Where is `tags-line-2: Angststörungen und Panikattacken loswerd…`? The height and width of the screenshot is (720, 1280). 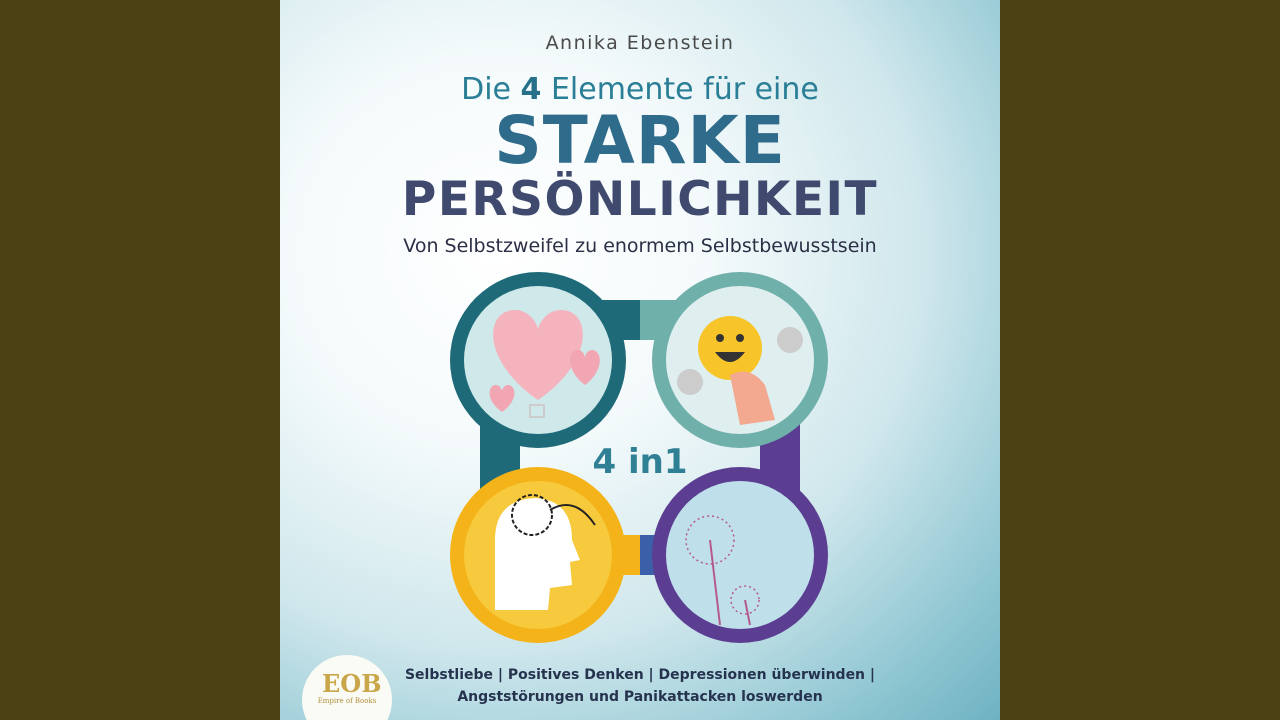
tags-line-2: Angststörungen und Panikattacken loswerd… is located at coordinates (640, 697).